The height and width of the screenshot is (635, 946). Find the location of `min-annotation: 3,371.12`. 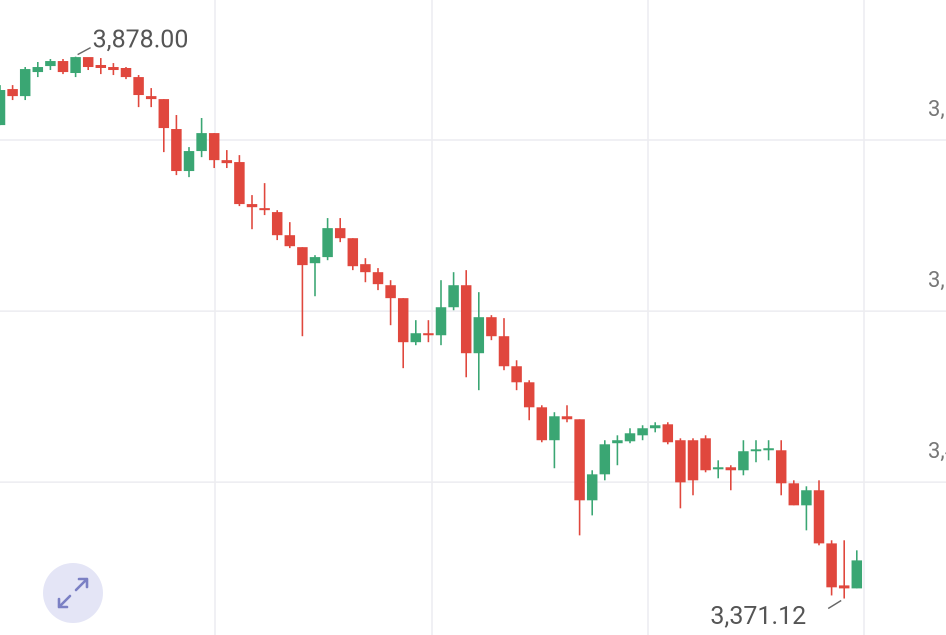

min-annotation: 3,371.12 is located at coordinates (758, 616).